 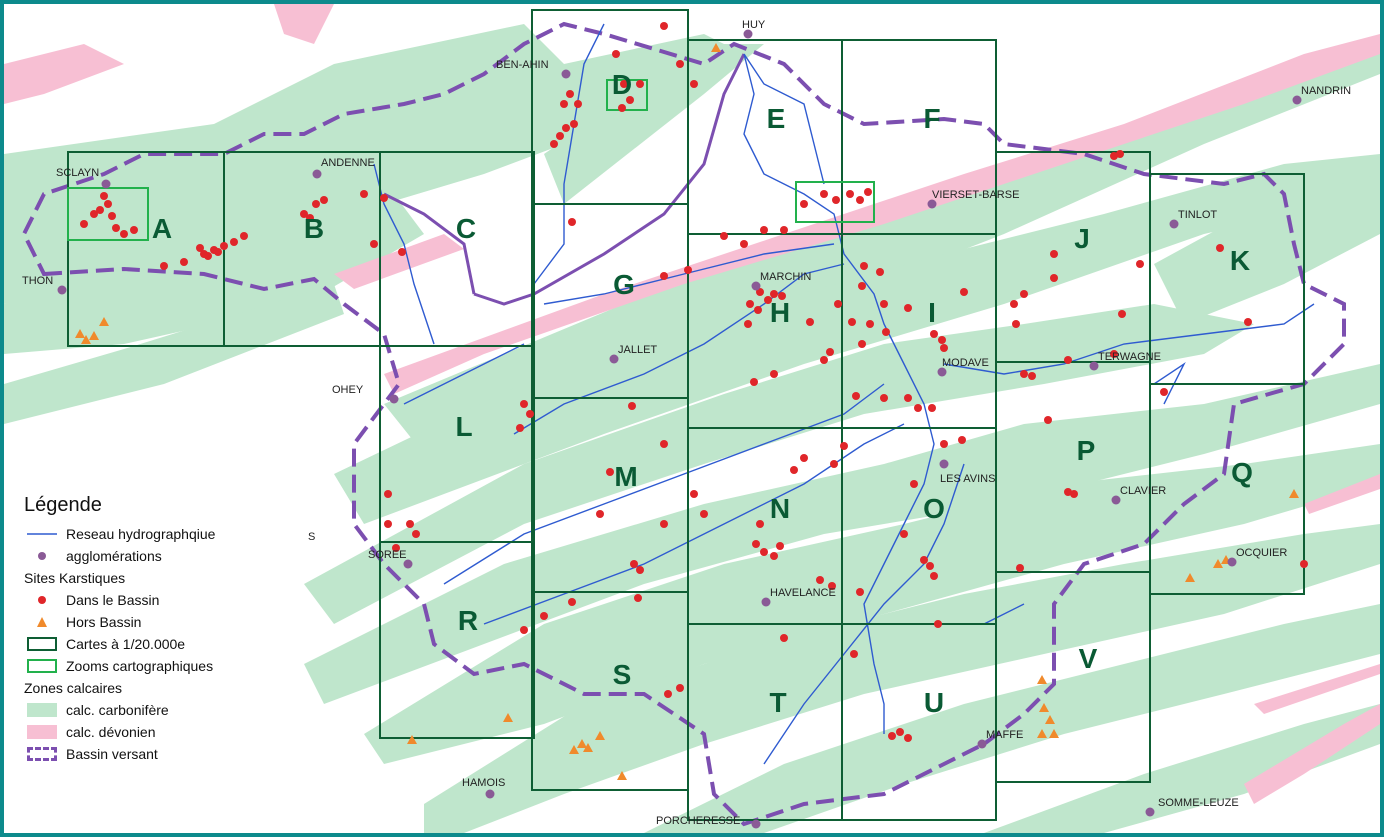 What do you see at coordinates (785, 277) in the screenshot?
I see `town-label: MARCHIN` at bounding box center [785, 277].